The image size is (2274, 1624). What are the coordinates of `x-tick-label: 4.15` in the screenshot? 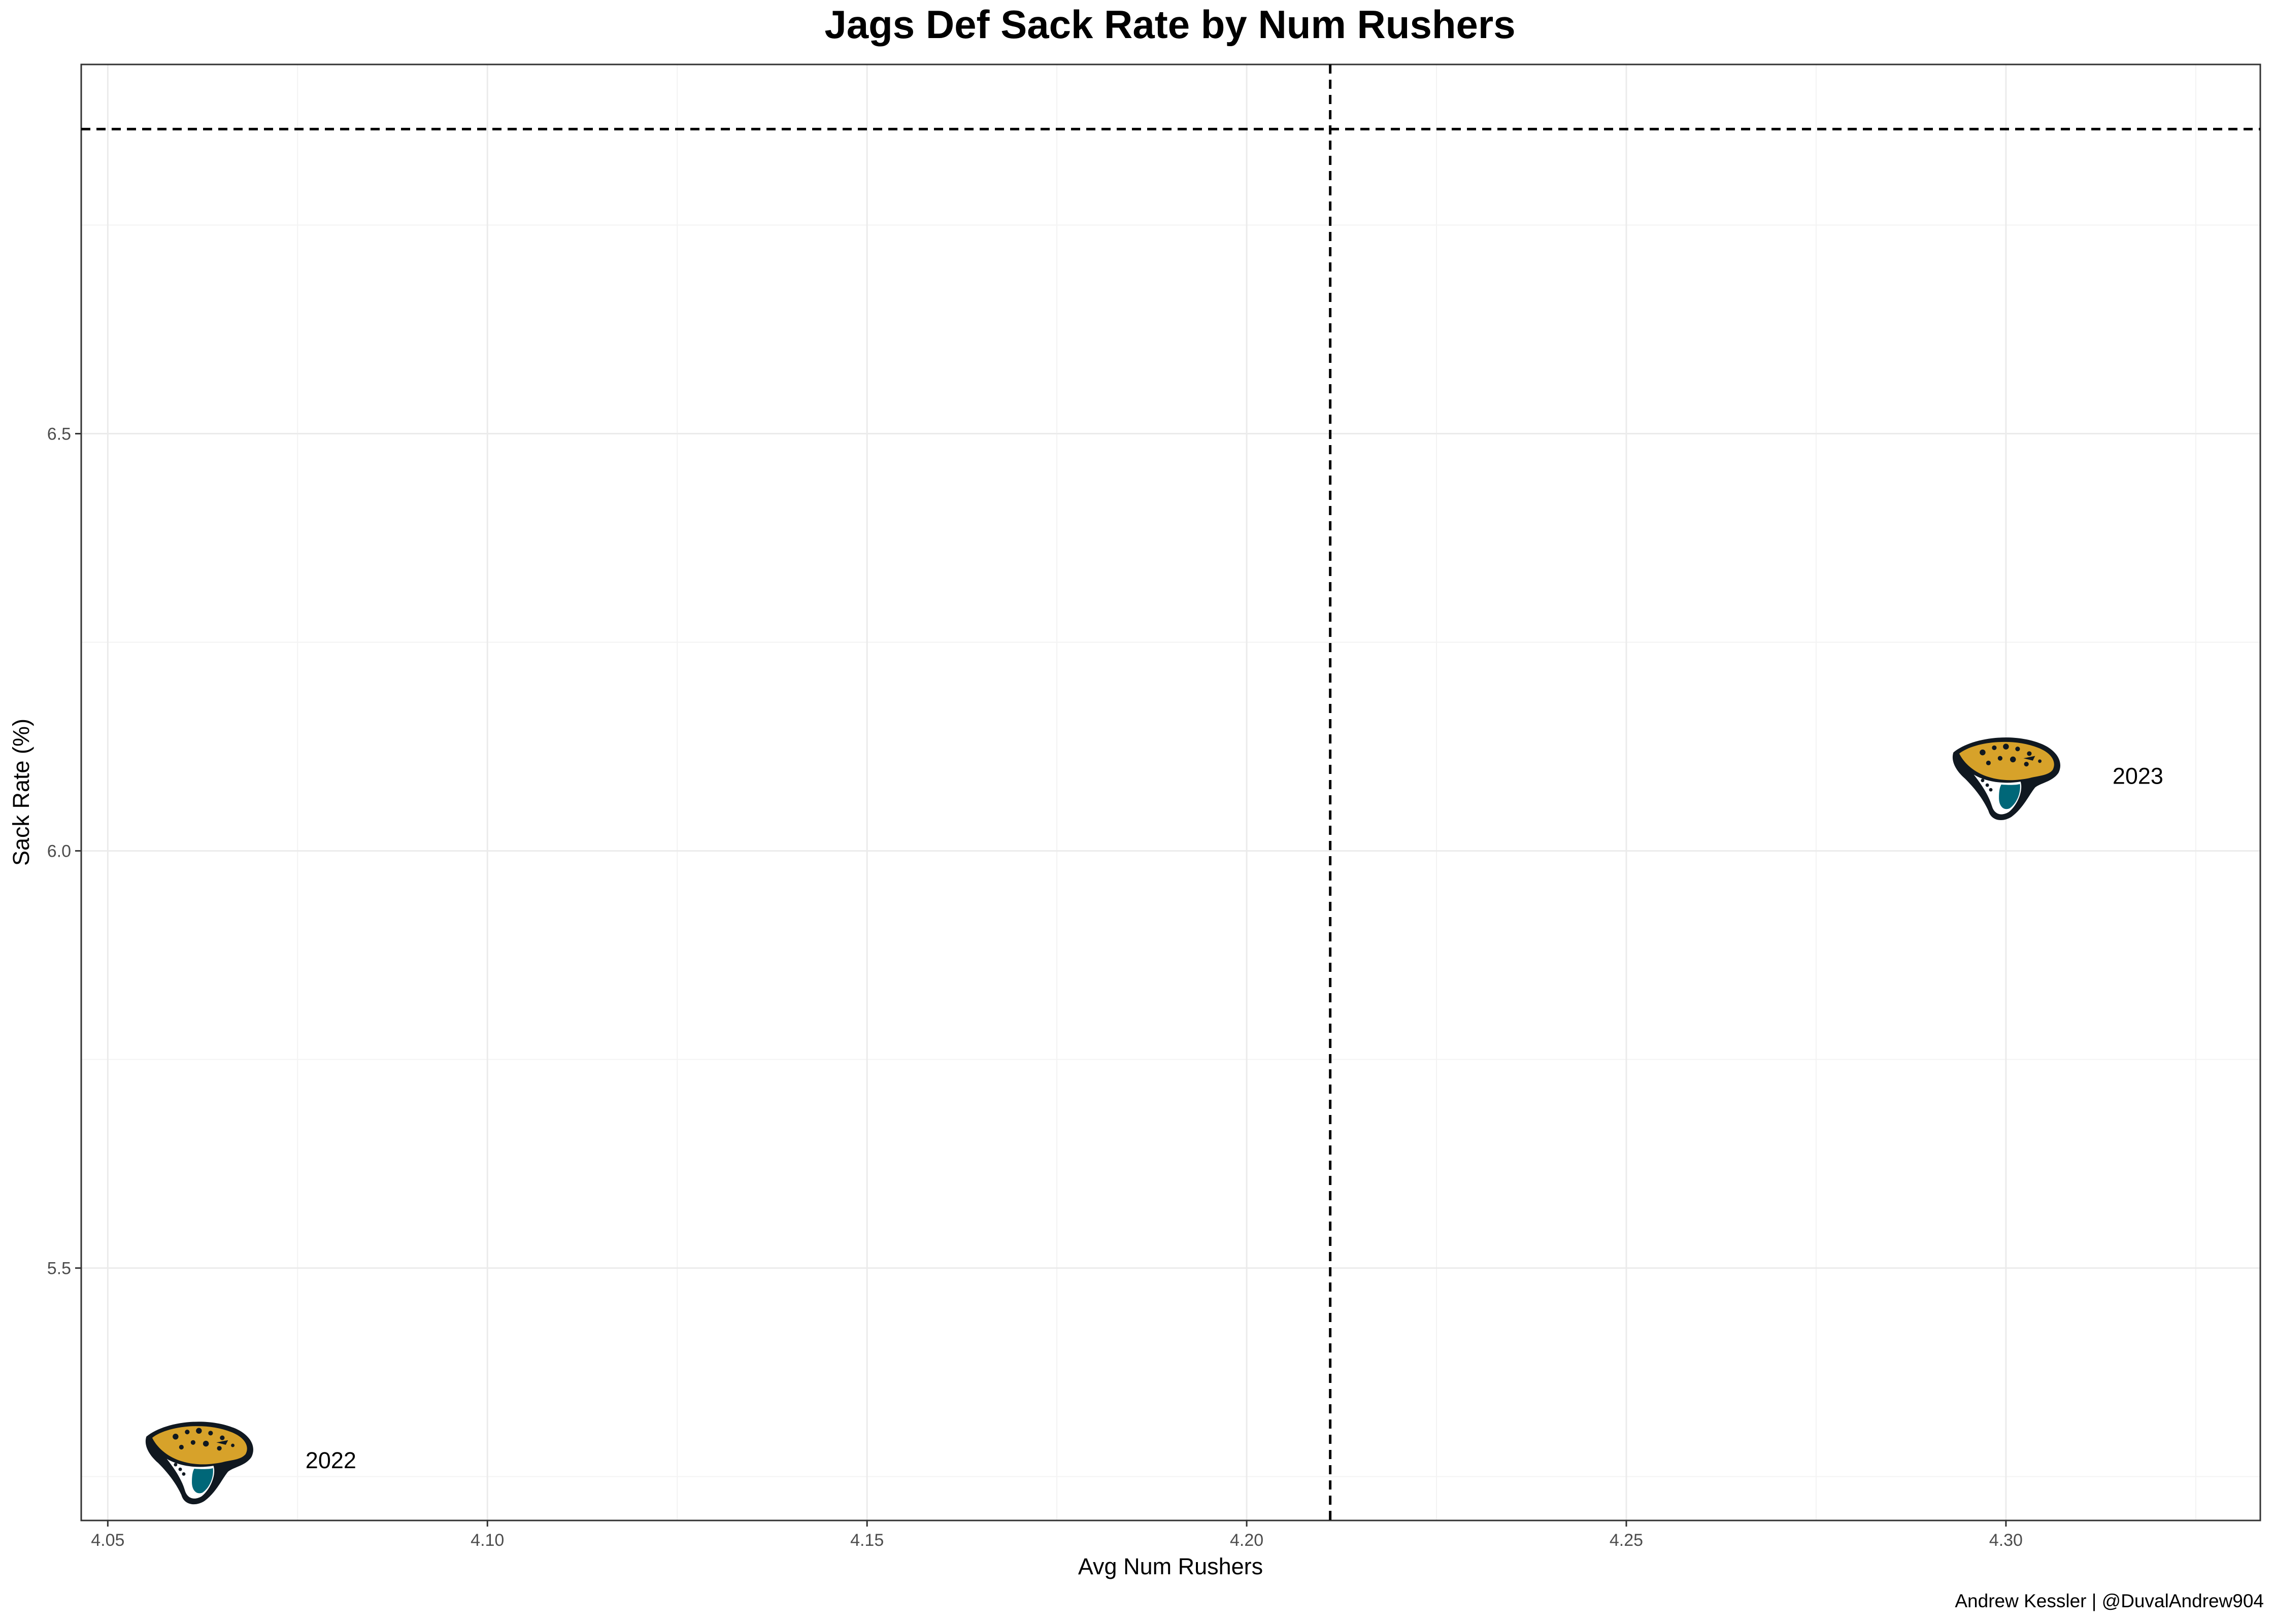 It's located at (867, 1540).